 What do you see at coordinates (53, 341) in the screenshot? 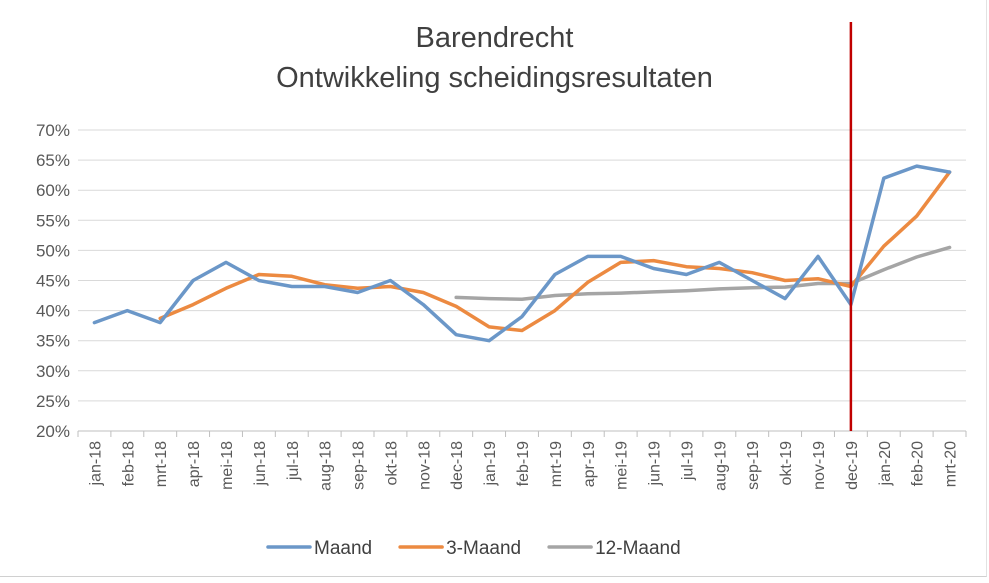
I see `y-tick-label: 35%` at bounding box center [53, 341].